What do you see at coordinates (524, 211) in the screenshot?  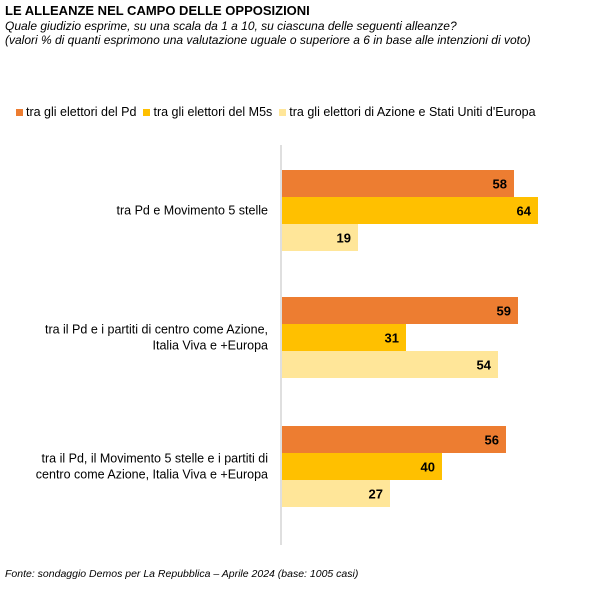 I see `data-label-group-1-series-2: 64` at bounding box center [524, 211].